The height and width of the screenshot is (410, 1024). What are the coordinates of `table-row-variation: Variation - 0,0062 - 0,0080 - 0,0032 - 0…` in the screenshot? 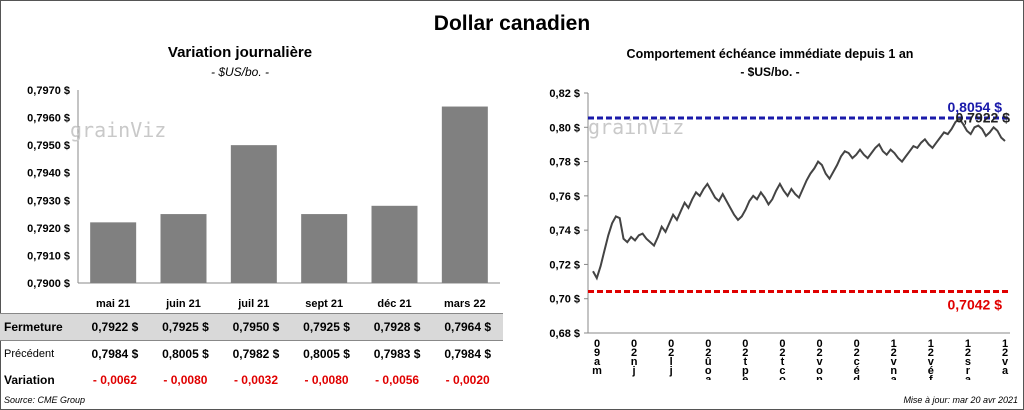 It's located at (251, 380).